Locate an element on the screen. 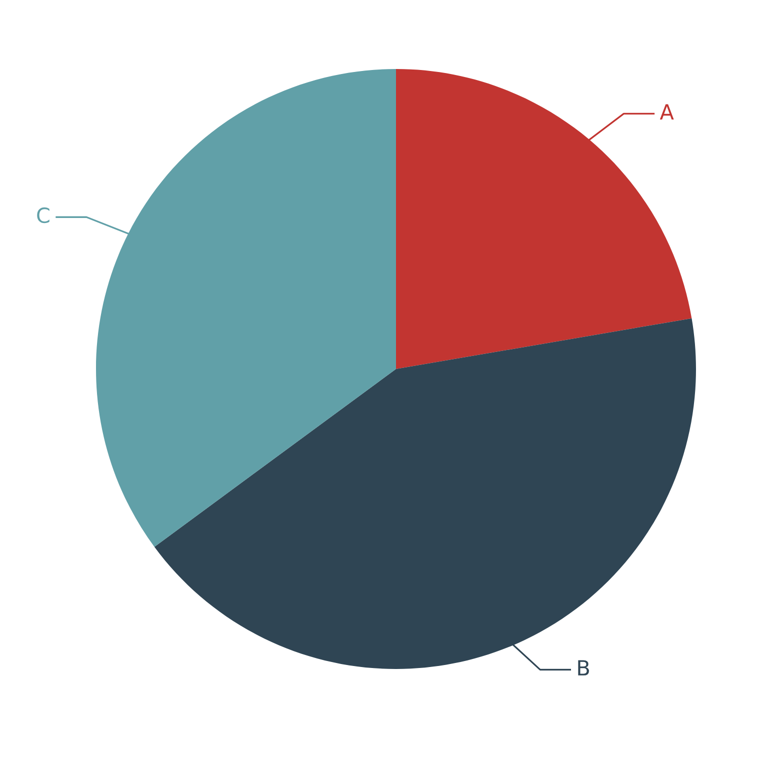  slice-label: B is located at coordinates (583, 668).